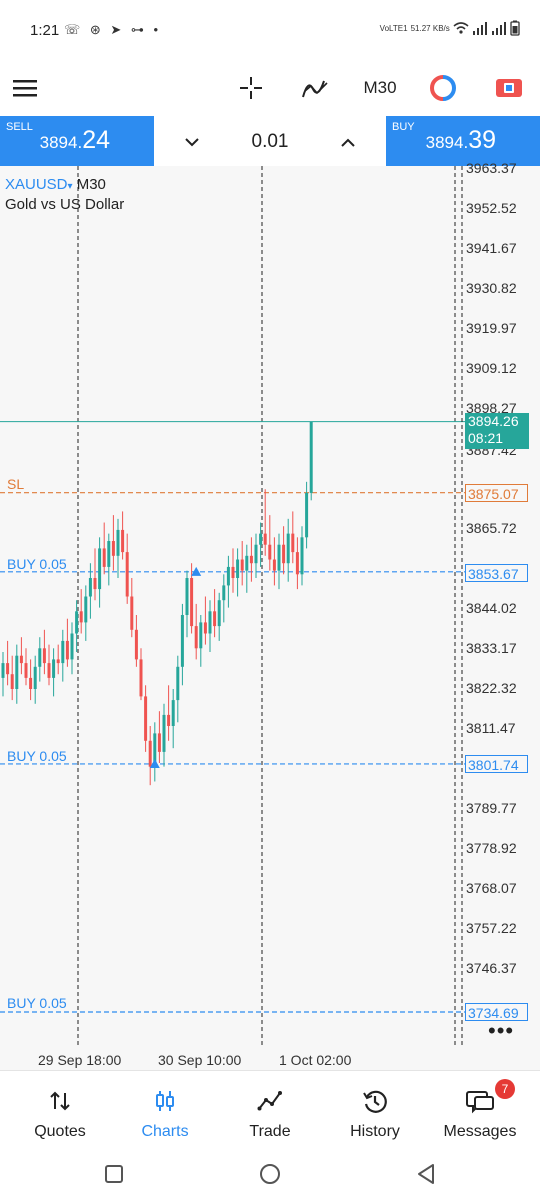 This screenshot has width=540, height=1200. What do you see at coordinates (491, 168) in the screenshot?
I see `y-tick-label: 3963.37` at bounding box center [491, 168].